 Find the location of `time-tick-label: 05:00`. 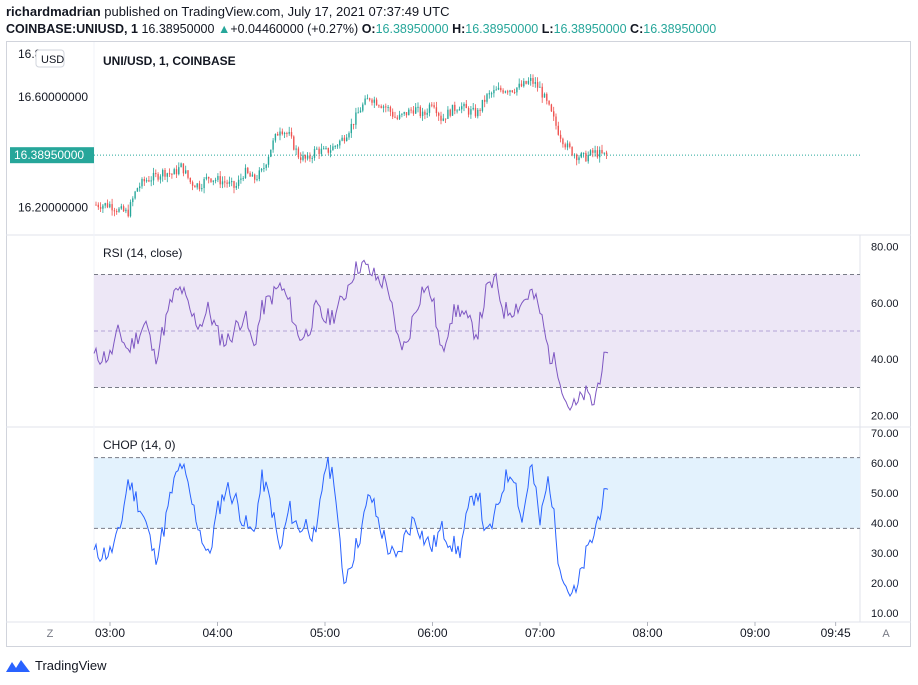

time-tick-label: 05:00 is located at coordinates (325, 633).